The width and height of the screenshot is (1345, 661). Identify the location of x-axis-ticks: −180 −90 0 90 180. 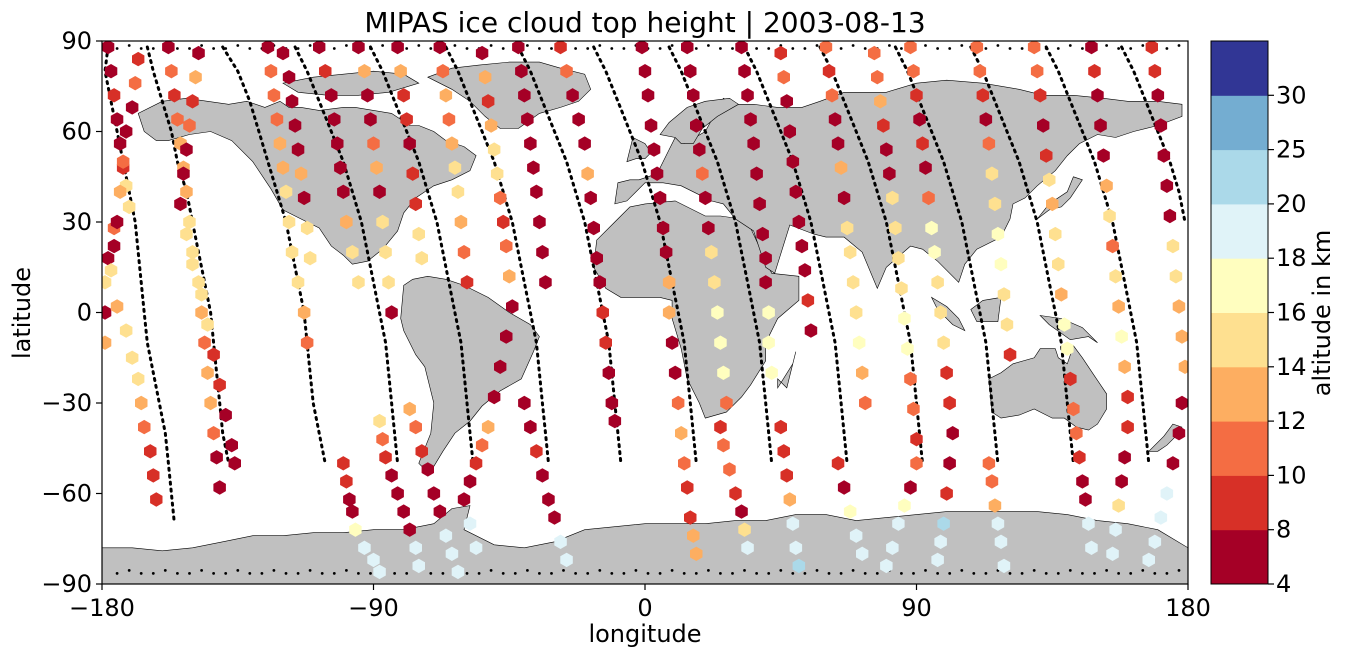
(640, 603).